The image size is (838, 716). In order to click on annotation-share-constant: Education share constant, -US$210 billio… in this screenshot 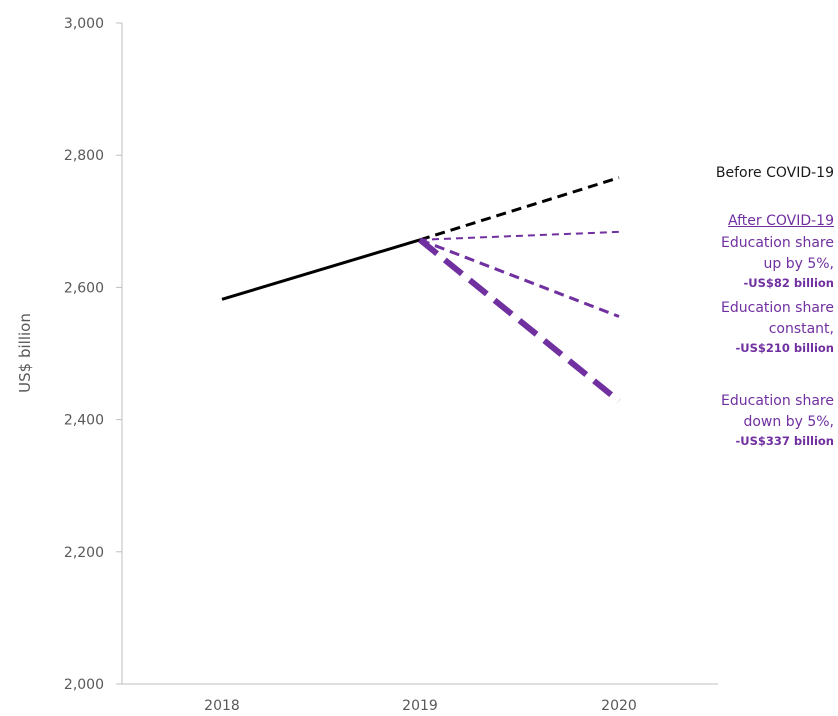, I will do `click(737, 327)`.